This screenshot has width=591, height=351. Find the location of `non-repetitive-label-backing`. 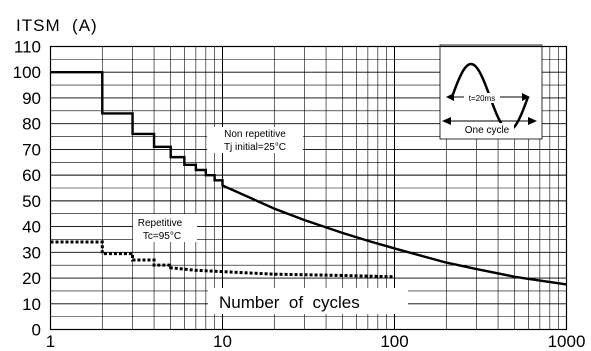

non-repetitive-label-backing is located at coordinates (255, 140).